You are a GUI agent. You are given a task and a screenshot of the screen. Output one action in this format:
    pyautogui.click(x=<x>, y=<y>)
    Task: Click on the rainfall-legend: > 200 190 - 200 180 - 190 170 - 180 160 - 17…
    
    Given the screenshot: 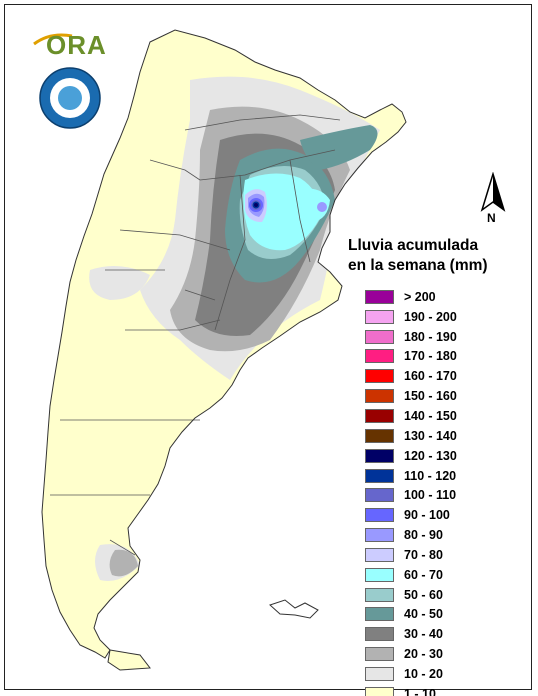 What is the action you would take?
    pyautogui.click(x=411, y=491)
    